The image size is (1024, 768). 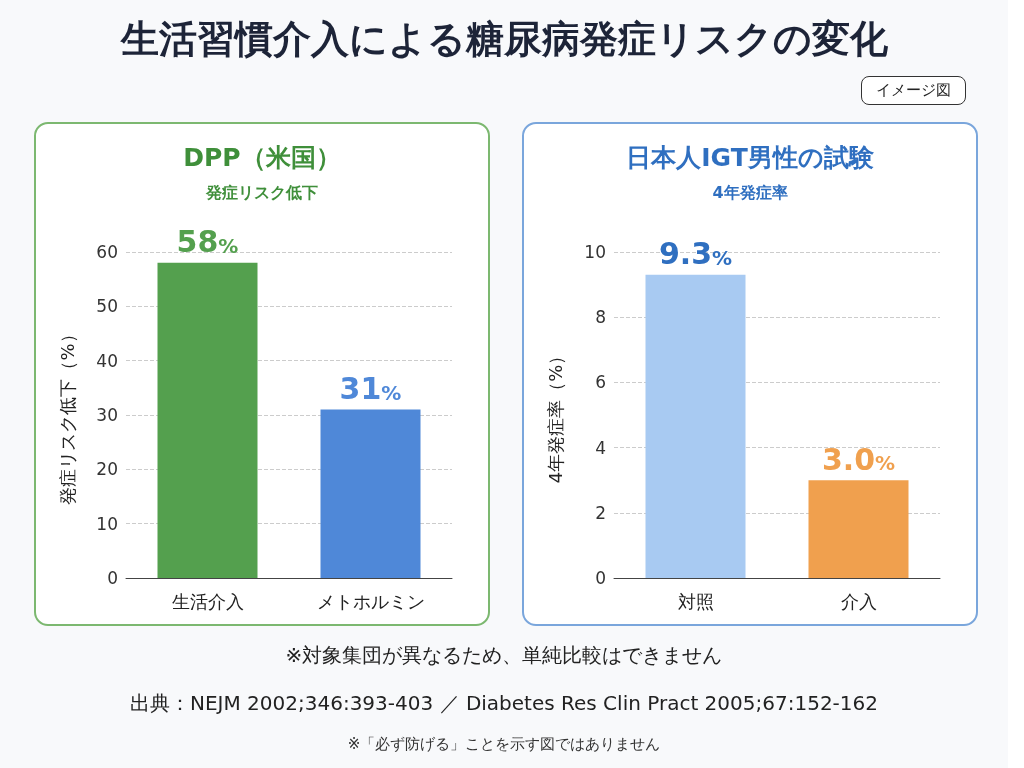 I want to click on text: ※対象集団が異なるため、単純比較はできません, so click(x=504, y=655).